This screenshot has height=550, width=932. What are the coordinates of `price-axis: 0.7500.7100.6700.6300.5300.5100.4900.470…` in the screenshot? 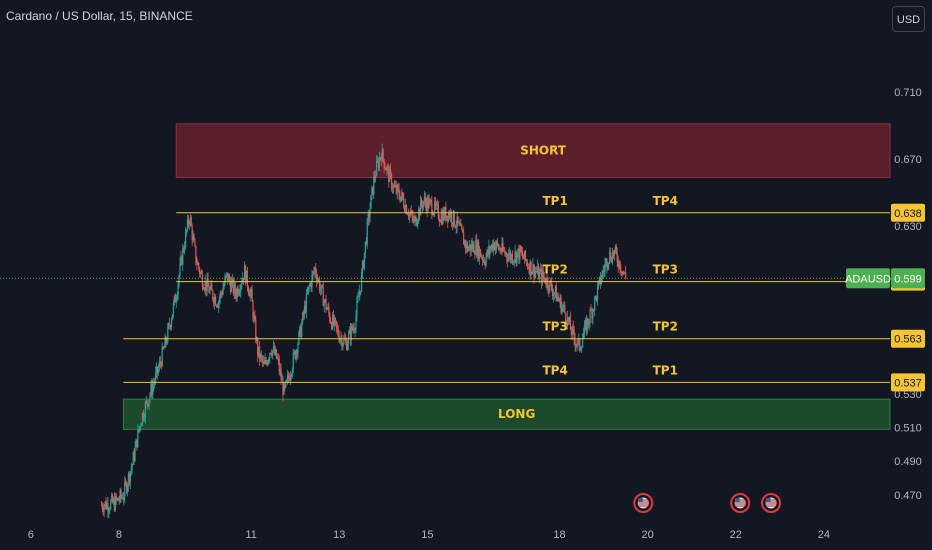 It's located at (885, 261).